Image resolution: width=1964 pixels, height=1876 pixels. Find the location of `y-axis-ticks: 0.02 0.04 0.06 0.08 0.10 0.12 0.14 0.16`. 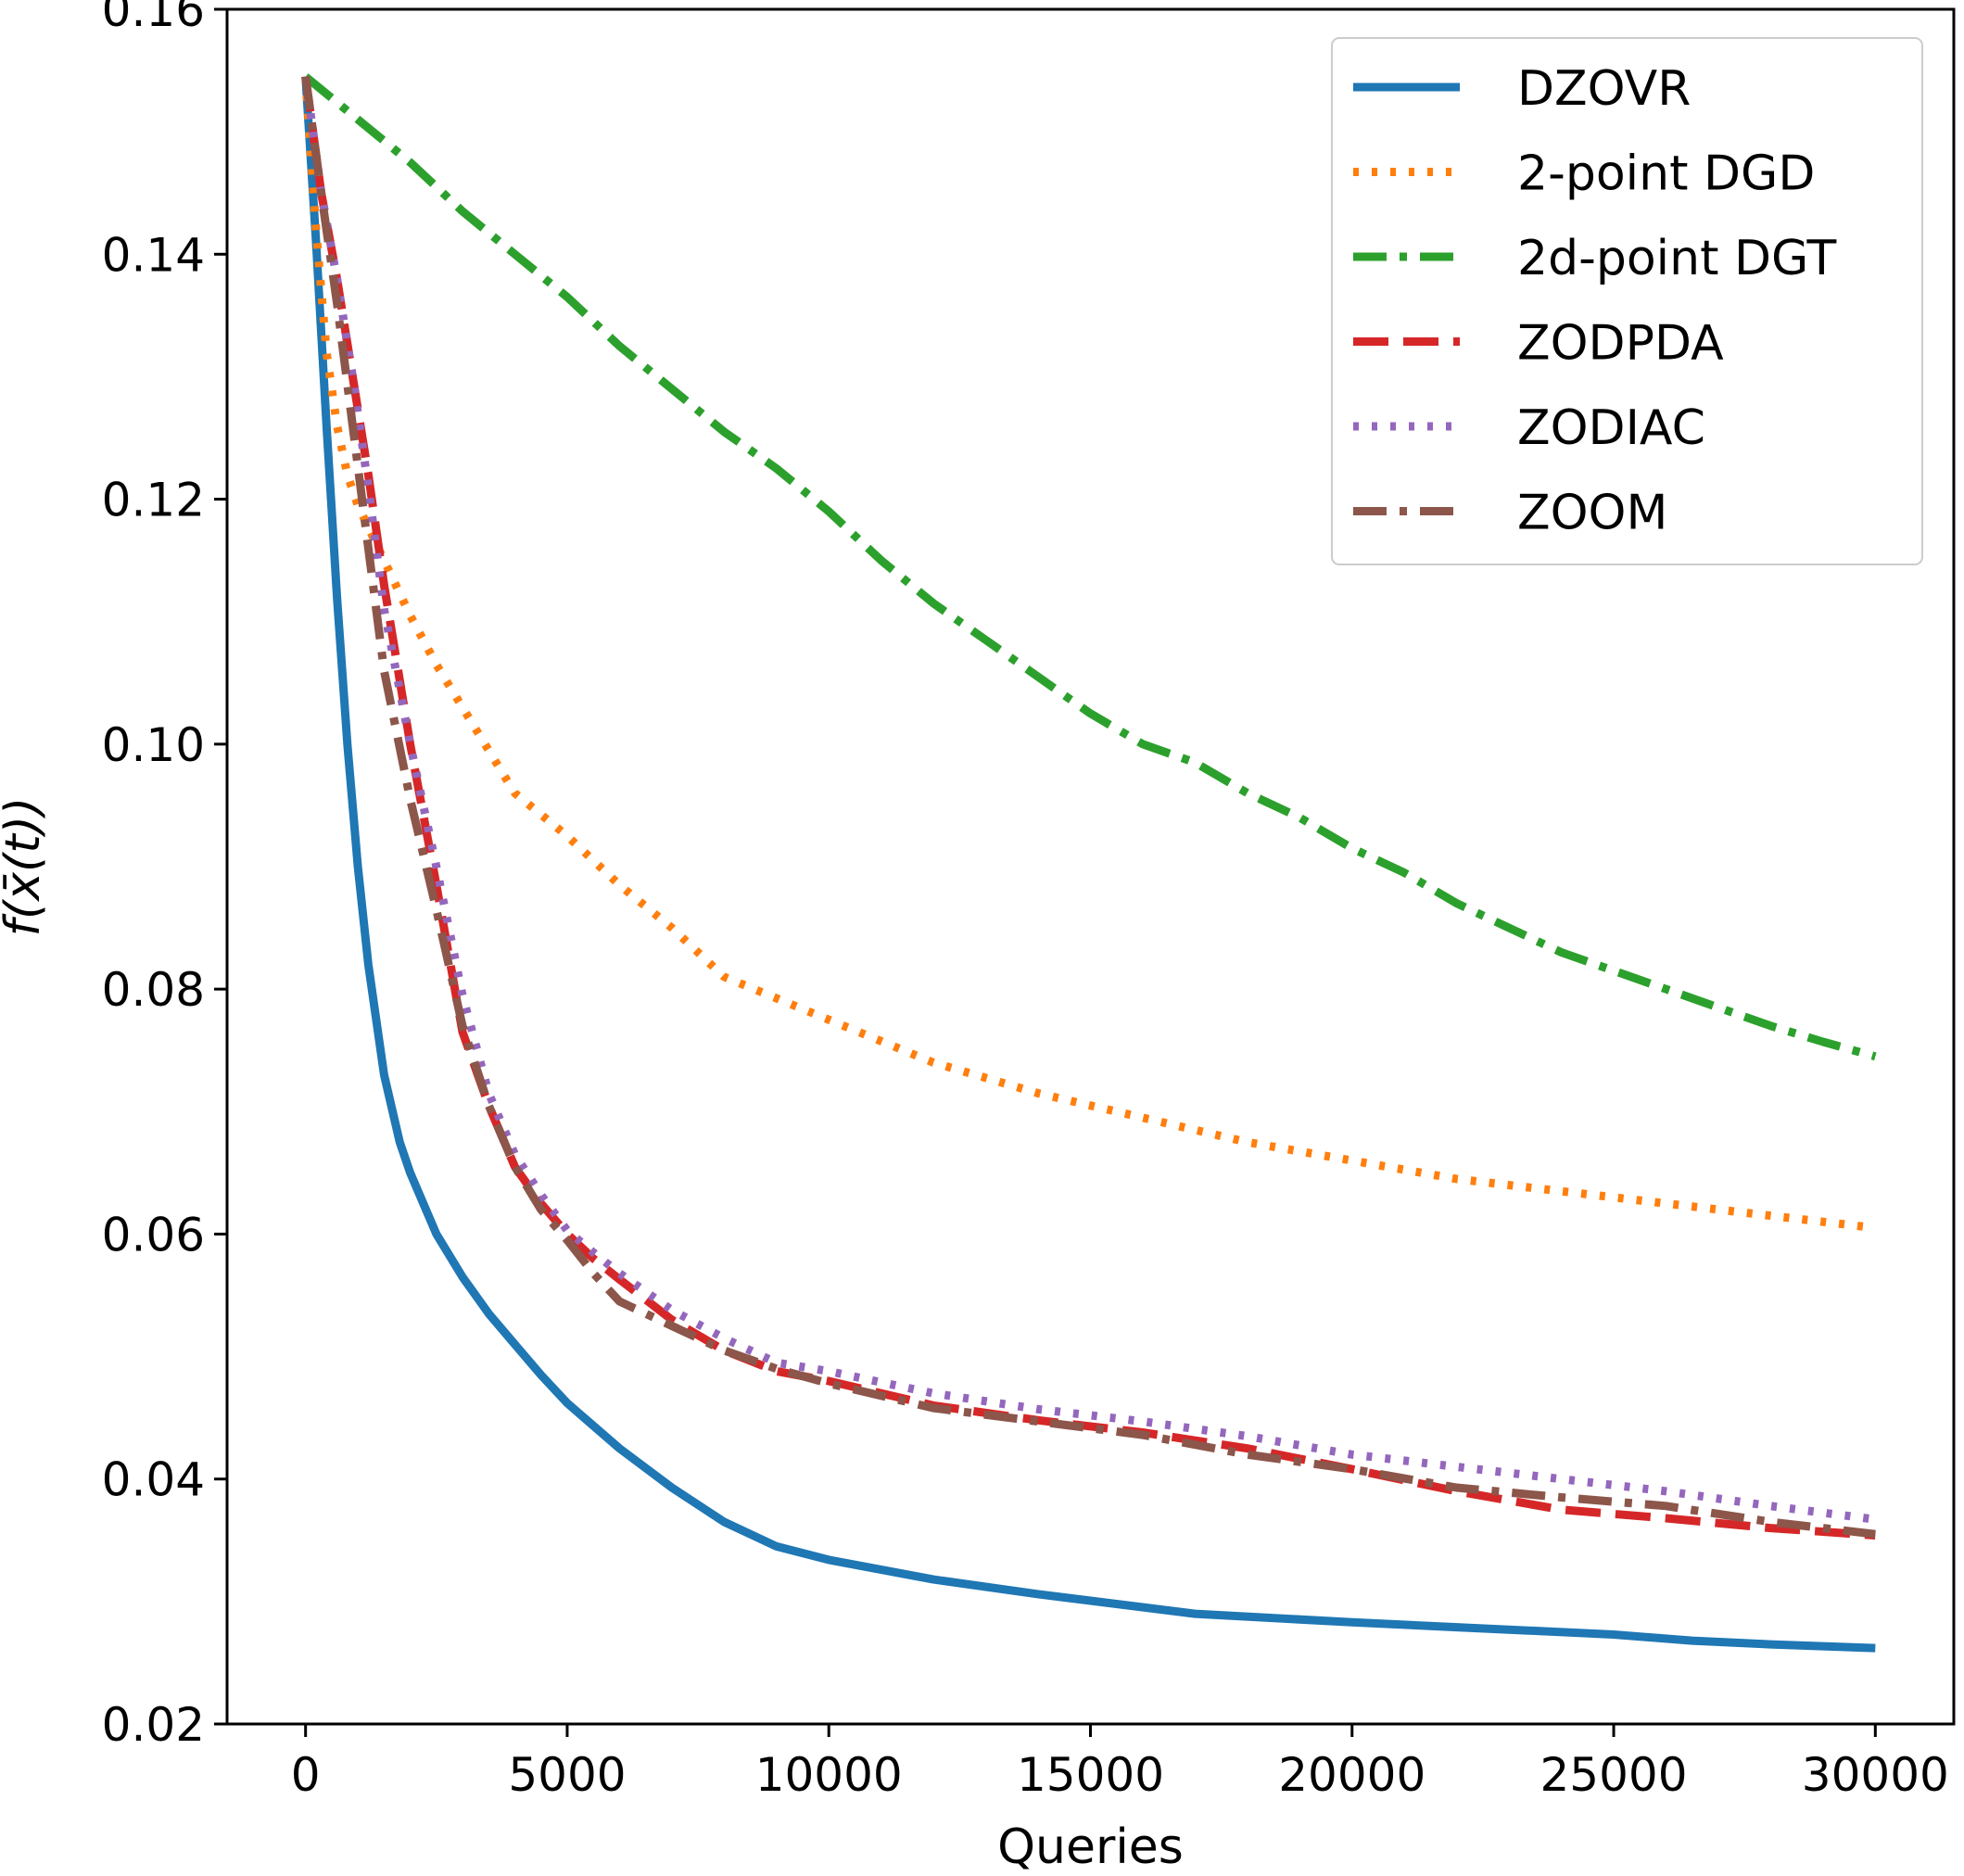

y-axis-ticks: 0.02 0.04 0.06 0.08 0.10 0.12 0.14 0.16 is located at coordinates (164, 876).